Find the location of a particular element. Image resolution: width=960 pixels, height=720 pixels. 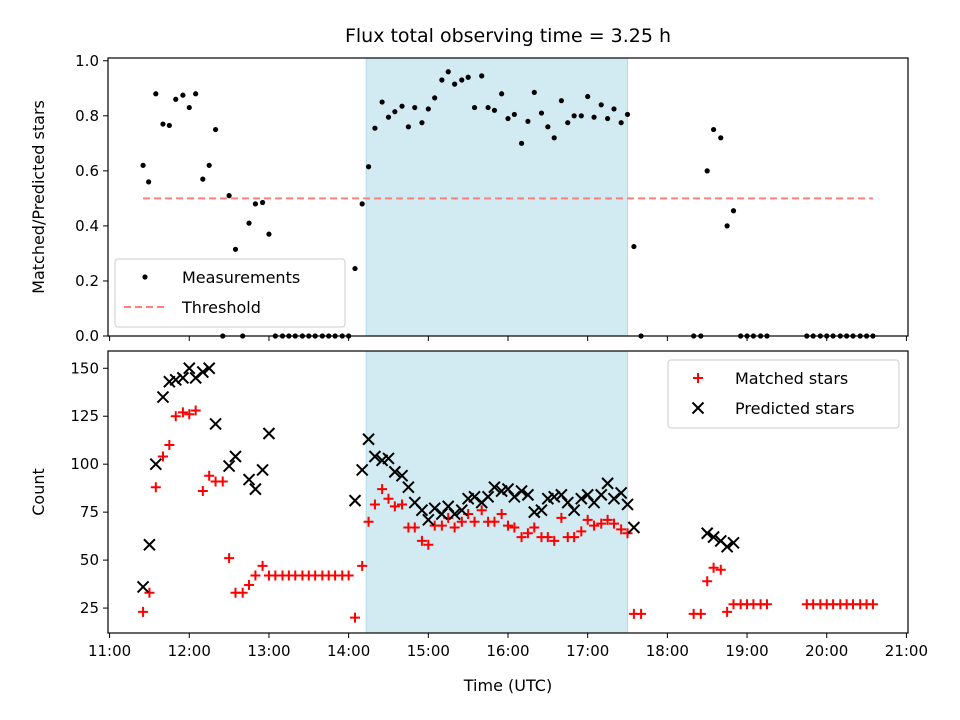

x-tick-label: 16:00 is located at coordinates (507, 651).